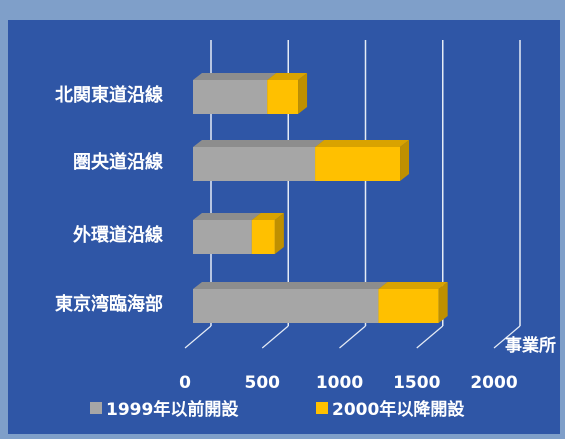 The width and height of the screenshot is (565, 439). What do you see at coordinates (416, 383) in the screenshot?
I see `x-tick-label: 1500` at bounding box center [416, 383].